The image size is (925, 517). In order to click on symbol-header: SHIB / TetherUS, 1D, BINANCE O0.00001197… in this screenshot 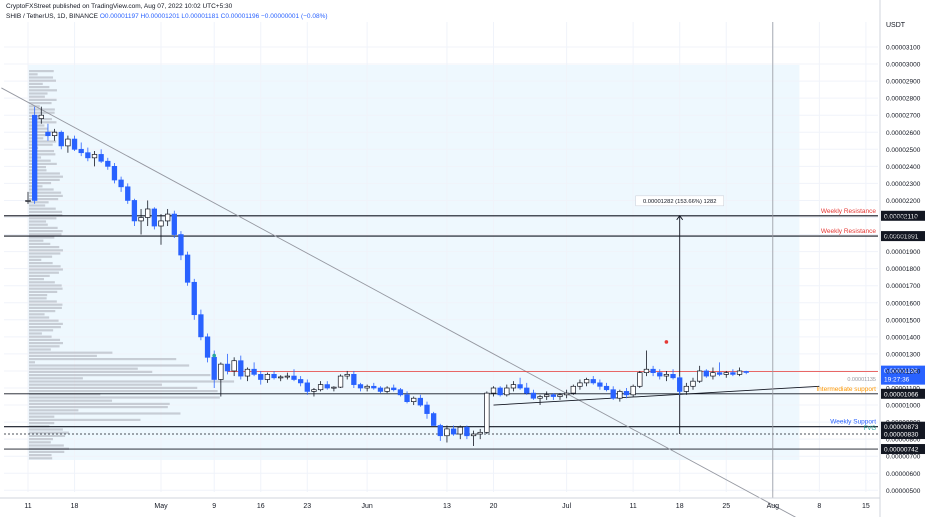, I will do `click(167, 16)`.